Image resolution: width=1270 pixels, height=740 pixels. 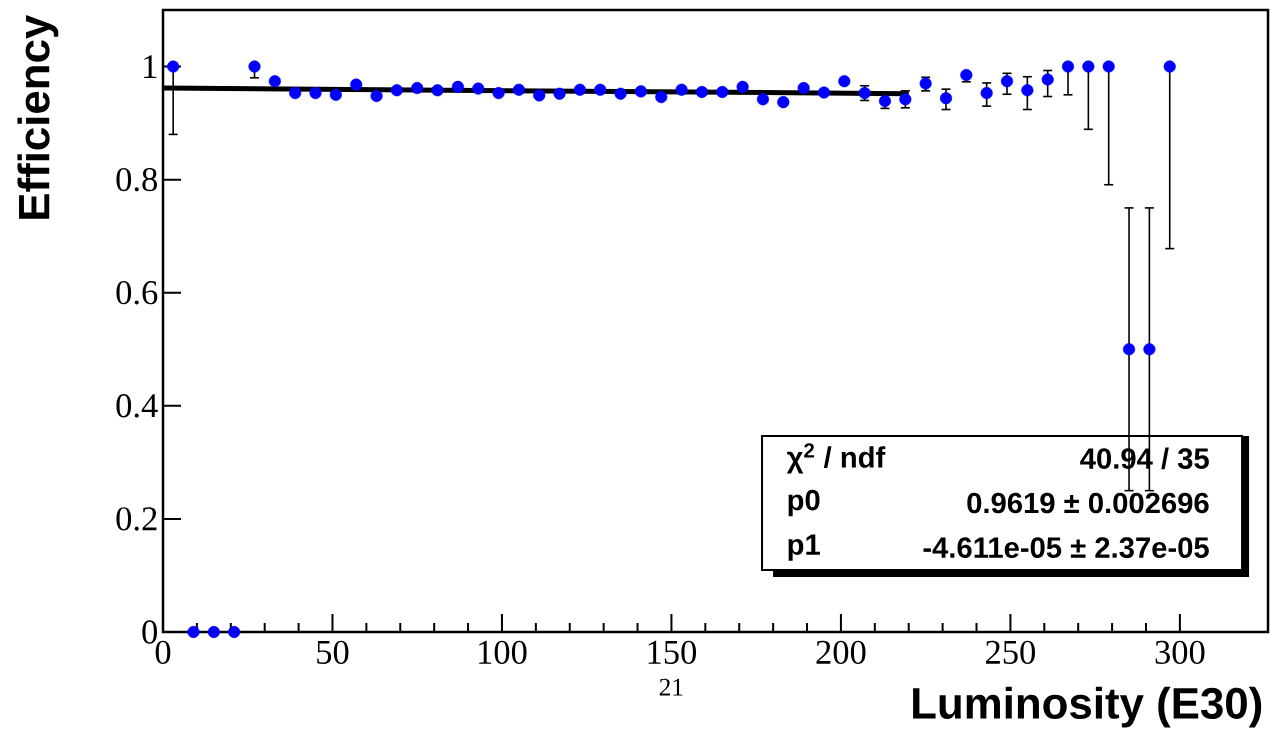 I want to click on x-tick-label: 150, so click(x=672, y=652).